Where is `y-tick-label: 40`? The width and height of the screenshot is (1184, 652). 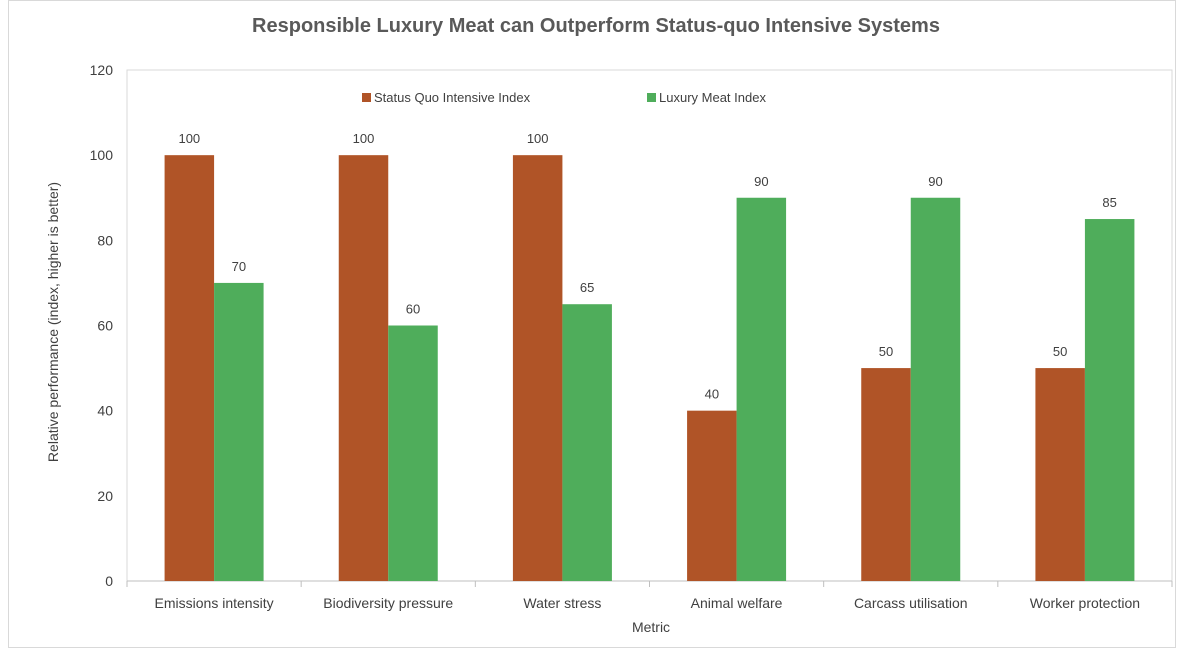
y-tick-label: 40 is located at coordinates (105, 411).